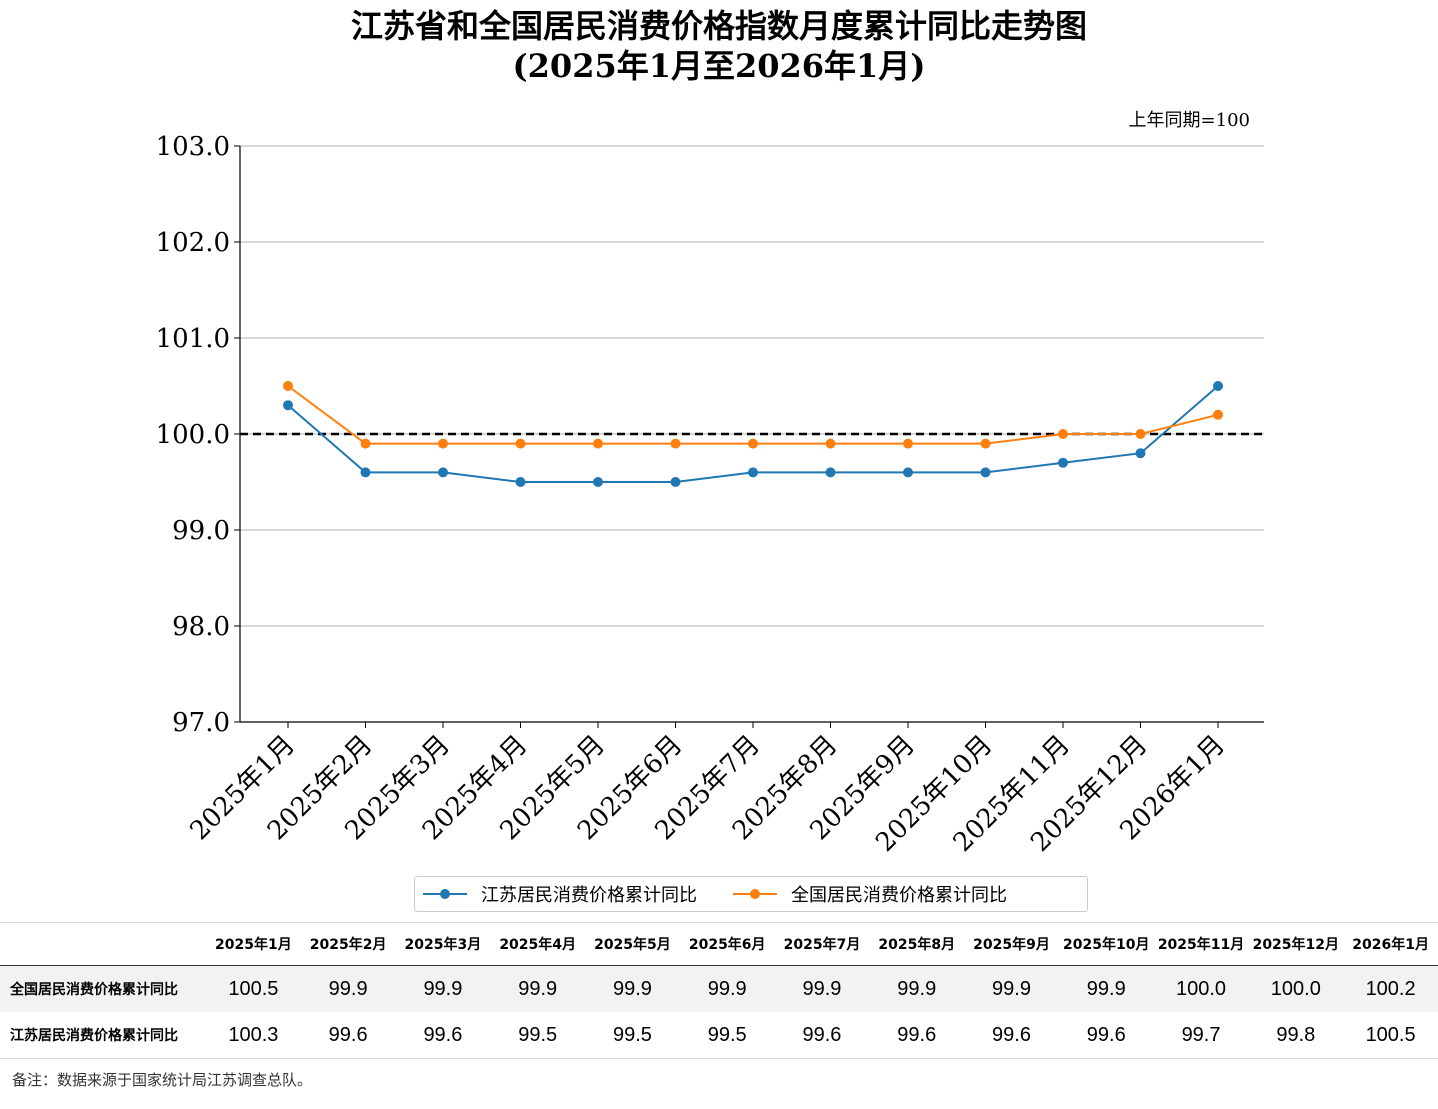  What do you see at coordinates (103, 1035) in the screenshot?
I see `table-row-label: 江苏居民消费价格累计同比` at bounding box center [103, 1035].